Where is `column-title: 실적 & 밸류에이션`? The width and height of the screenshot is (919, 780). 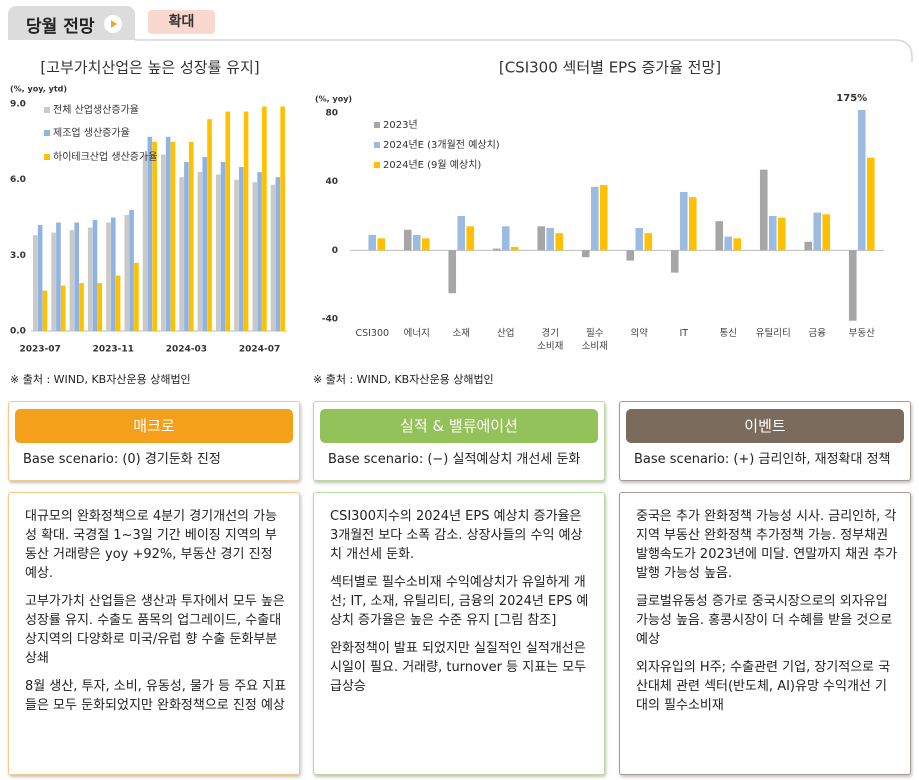 column-title: 실적 & 밸류에이션 is located at coordinates (459, 426).